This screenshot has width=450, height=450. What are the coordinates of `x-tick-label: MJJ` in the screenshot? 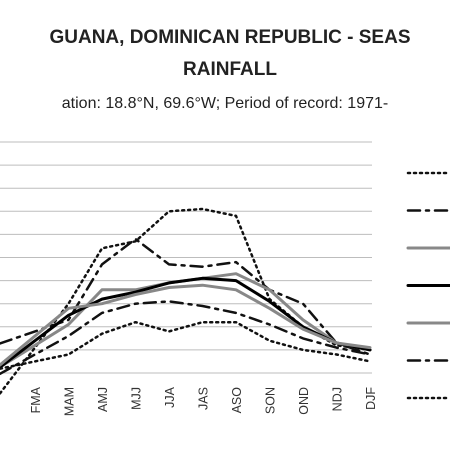 It's located at (137, 398).